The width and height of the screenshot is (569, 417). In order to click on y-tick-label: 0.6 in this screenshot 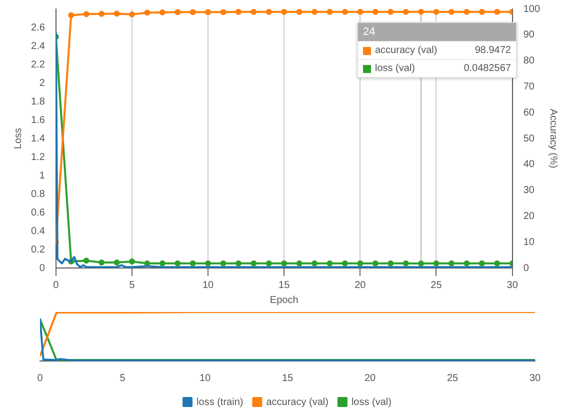, I will do `click(38, 212)`.